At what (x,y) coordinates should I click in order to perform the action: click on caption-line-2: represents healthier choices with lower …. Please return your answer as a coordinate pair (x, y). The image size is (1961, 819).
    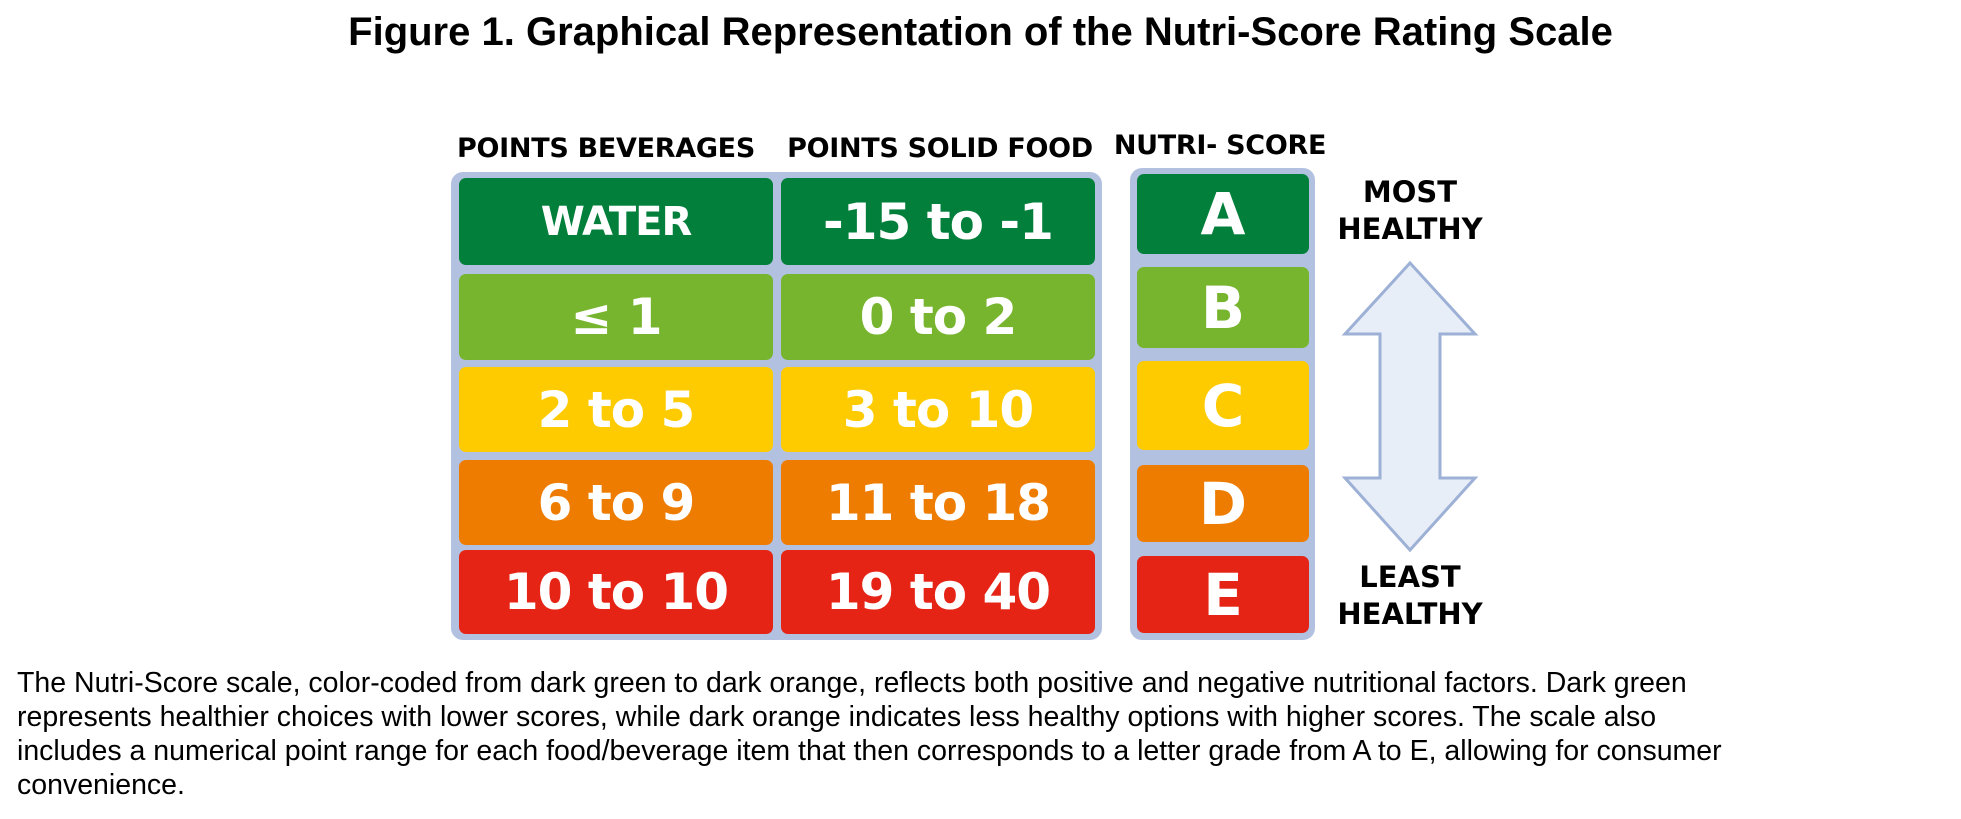
    Looking at the image, I should click on (837, 717).